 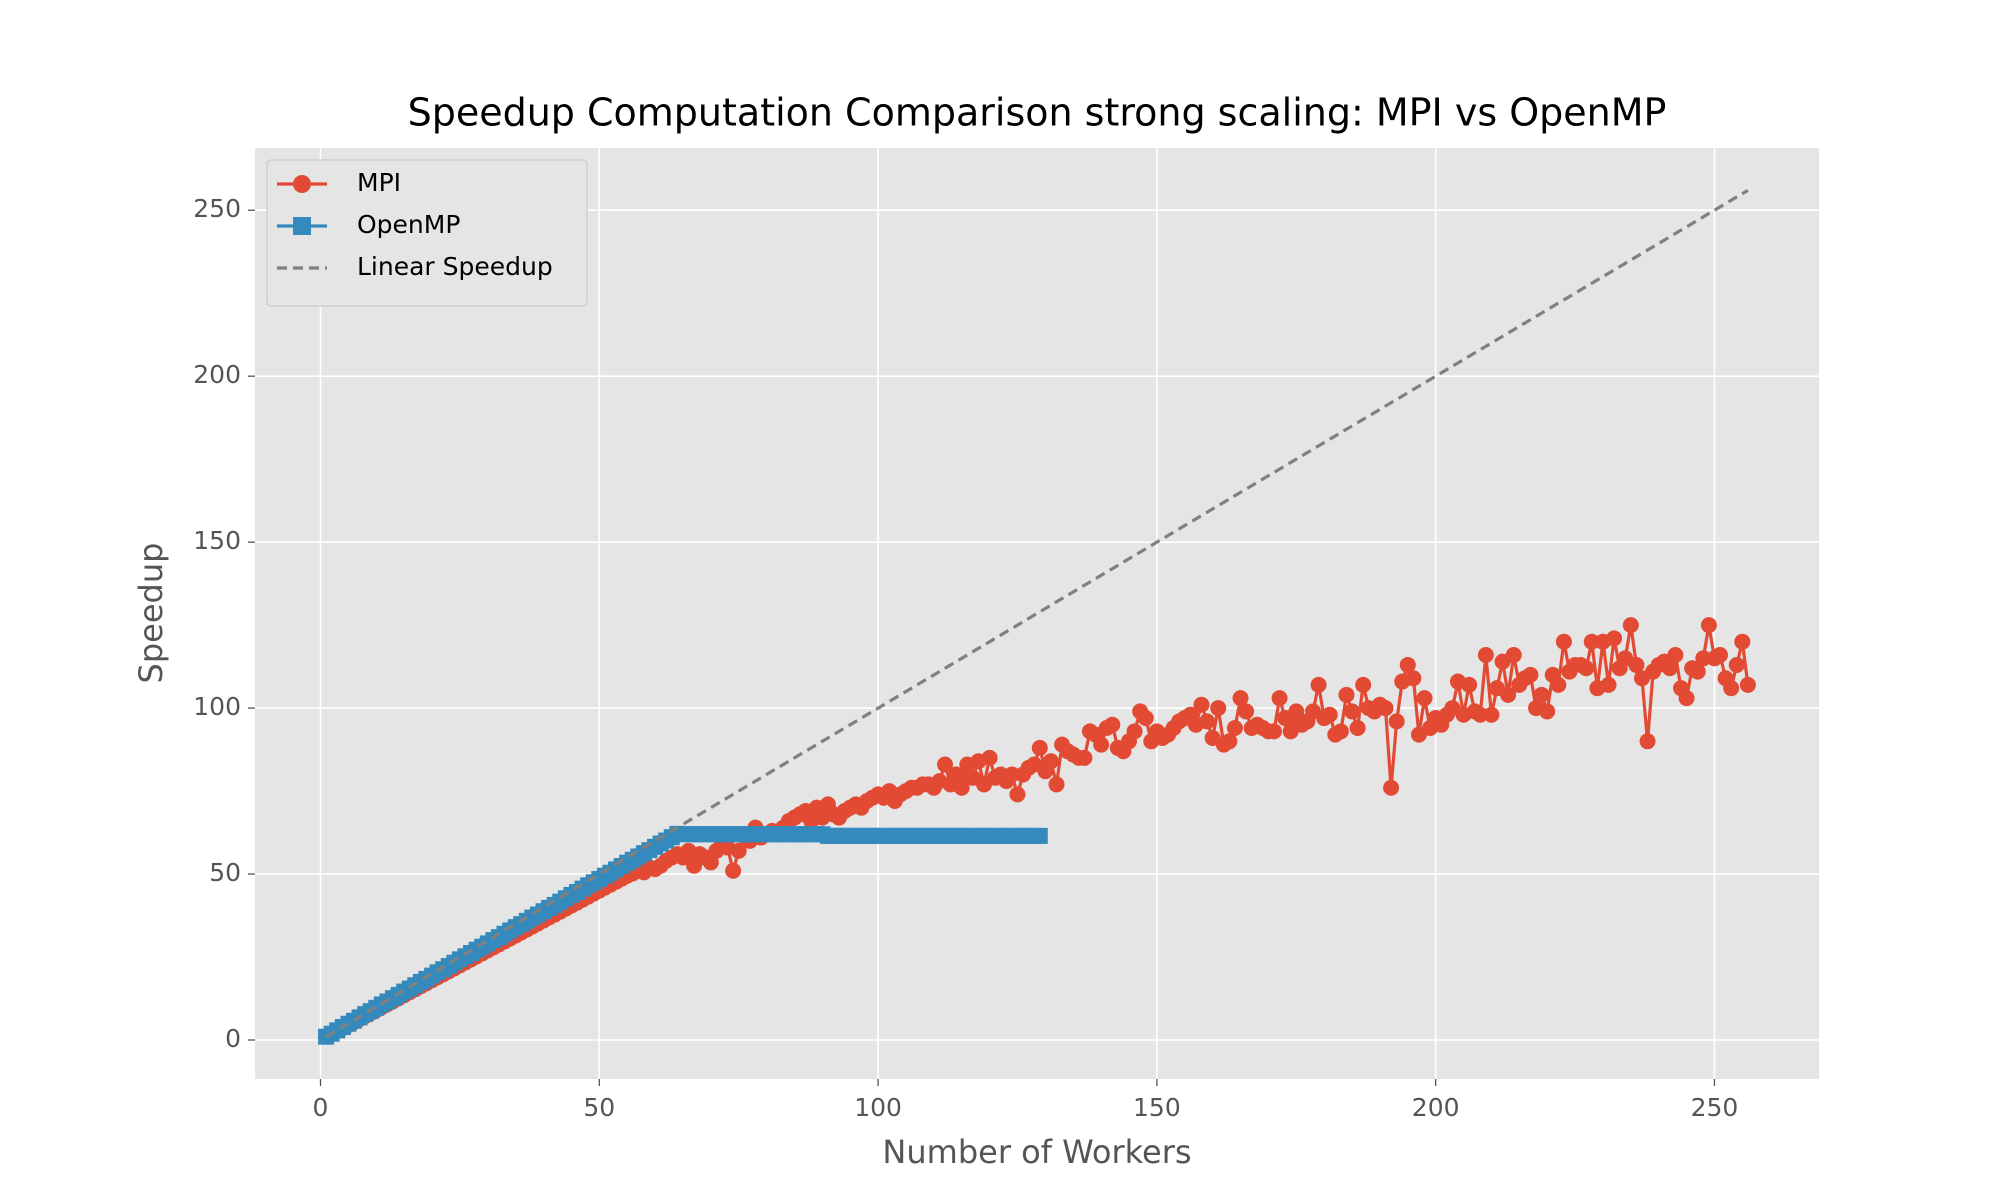 What do you see at coordinates (217, 706) in the screenshot?
I see `y-tick-label: 100` at bounding box center [217, 706].